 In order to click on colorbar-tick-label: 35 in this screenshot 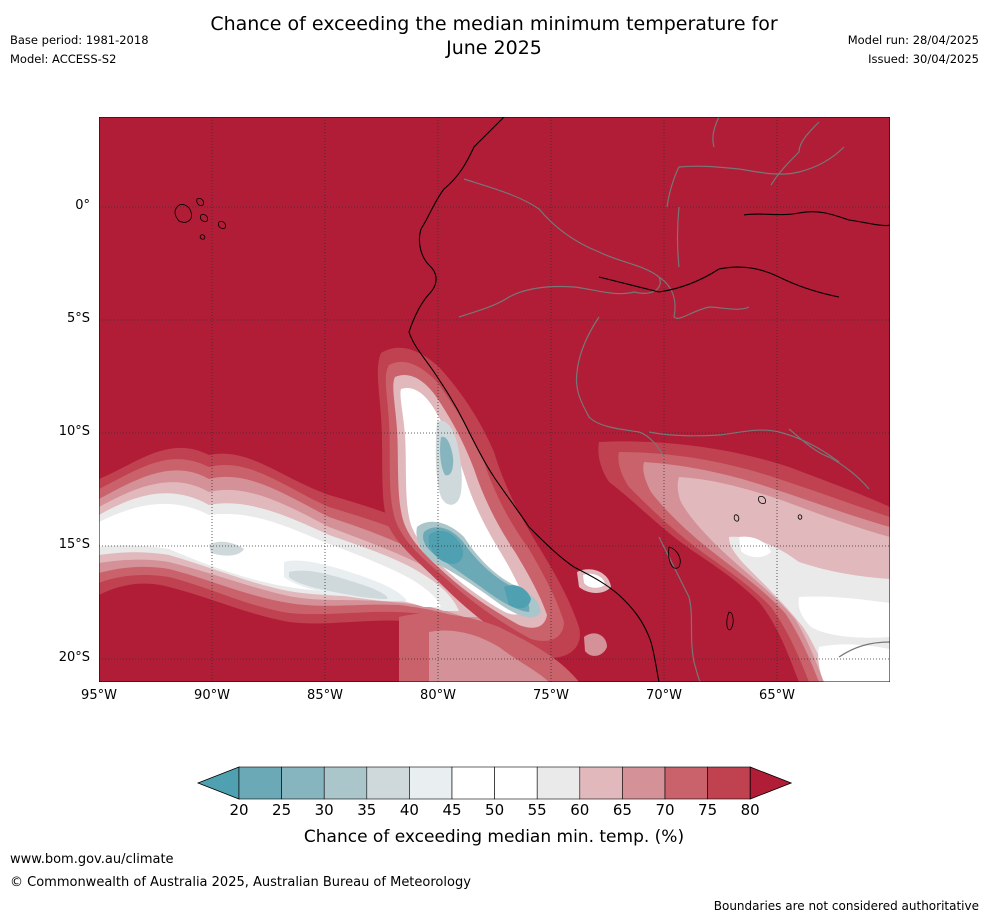, I will do `click(367, 810)`.